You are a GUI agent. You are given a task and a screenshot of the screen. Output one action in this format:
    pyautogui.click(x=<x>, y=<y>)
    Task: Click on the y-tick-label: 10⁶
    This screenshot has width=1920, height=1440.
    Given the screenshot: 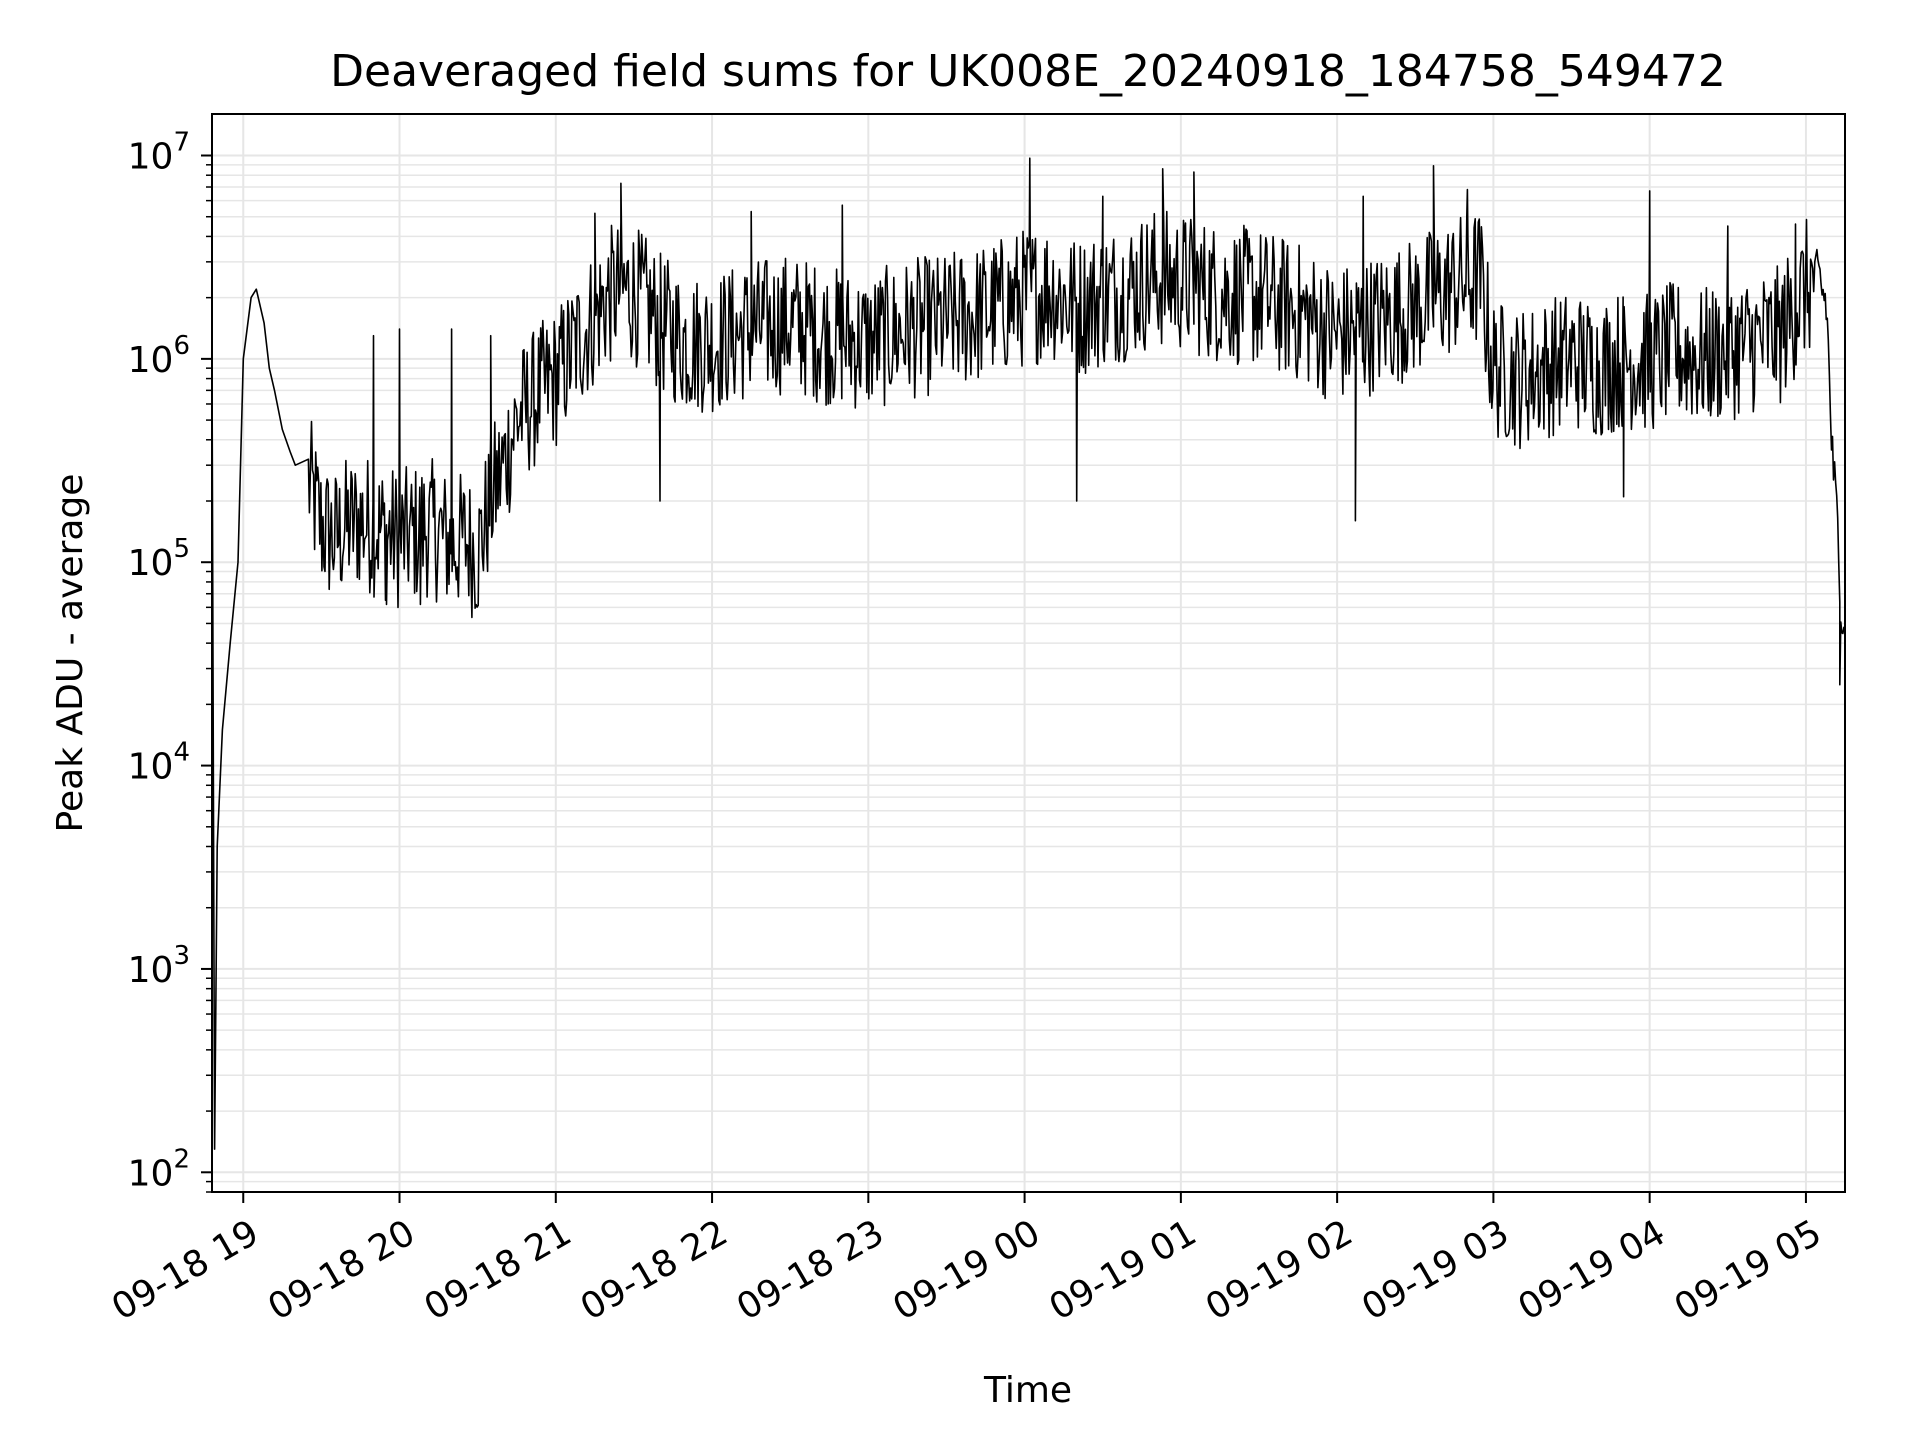 What is the action you would take?
    pyautogui.click(x=159, y=356)
    